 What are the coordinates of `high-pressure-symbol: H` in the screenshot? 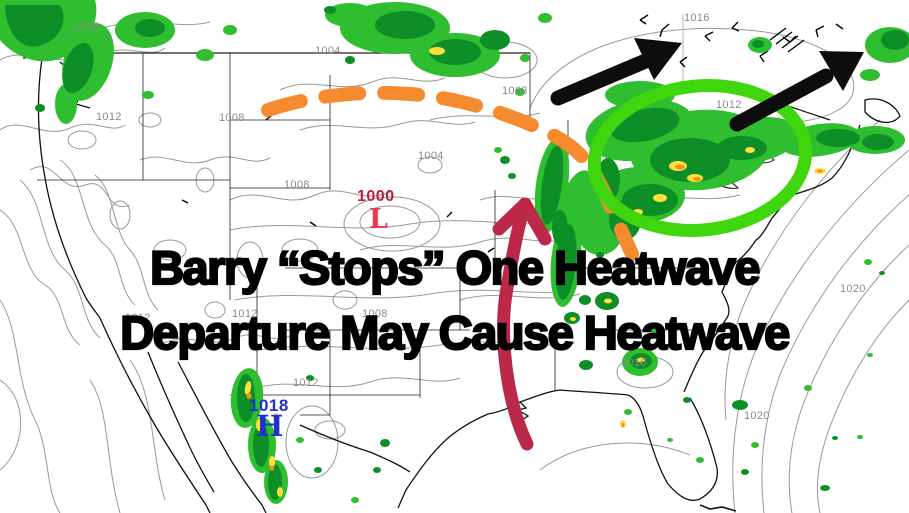 It's located at (270, 426).